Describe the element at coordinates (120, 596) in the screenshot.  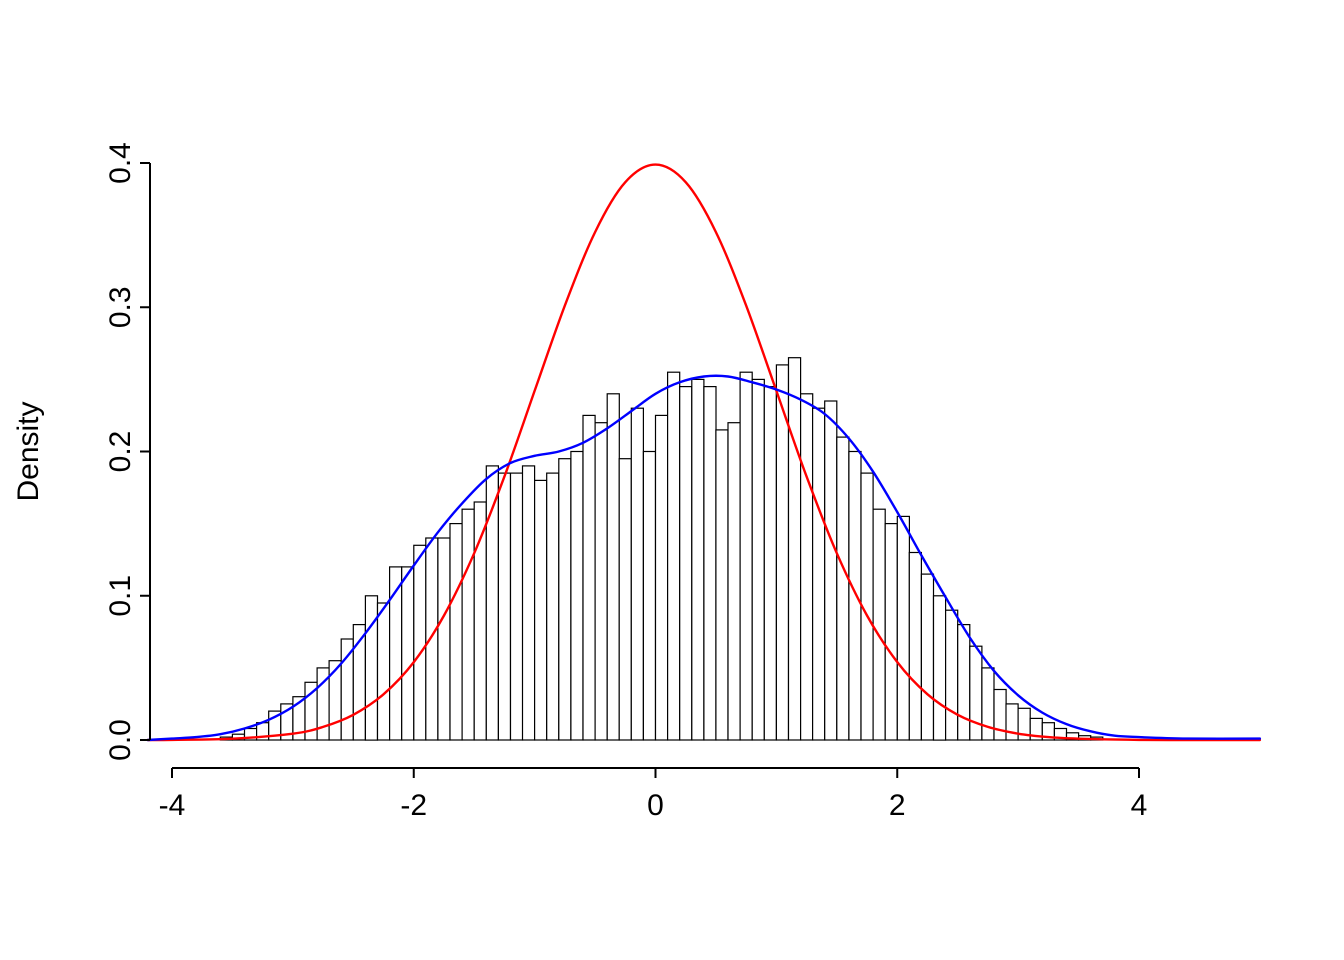
I see `y-tick-label: 0.1` at that location.